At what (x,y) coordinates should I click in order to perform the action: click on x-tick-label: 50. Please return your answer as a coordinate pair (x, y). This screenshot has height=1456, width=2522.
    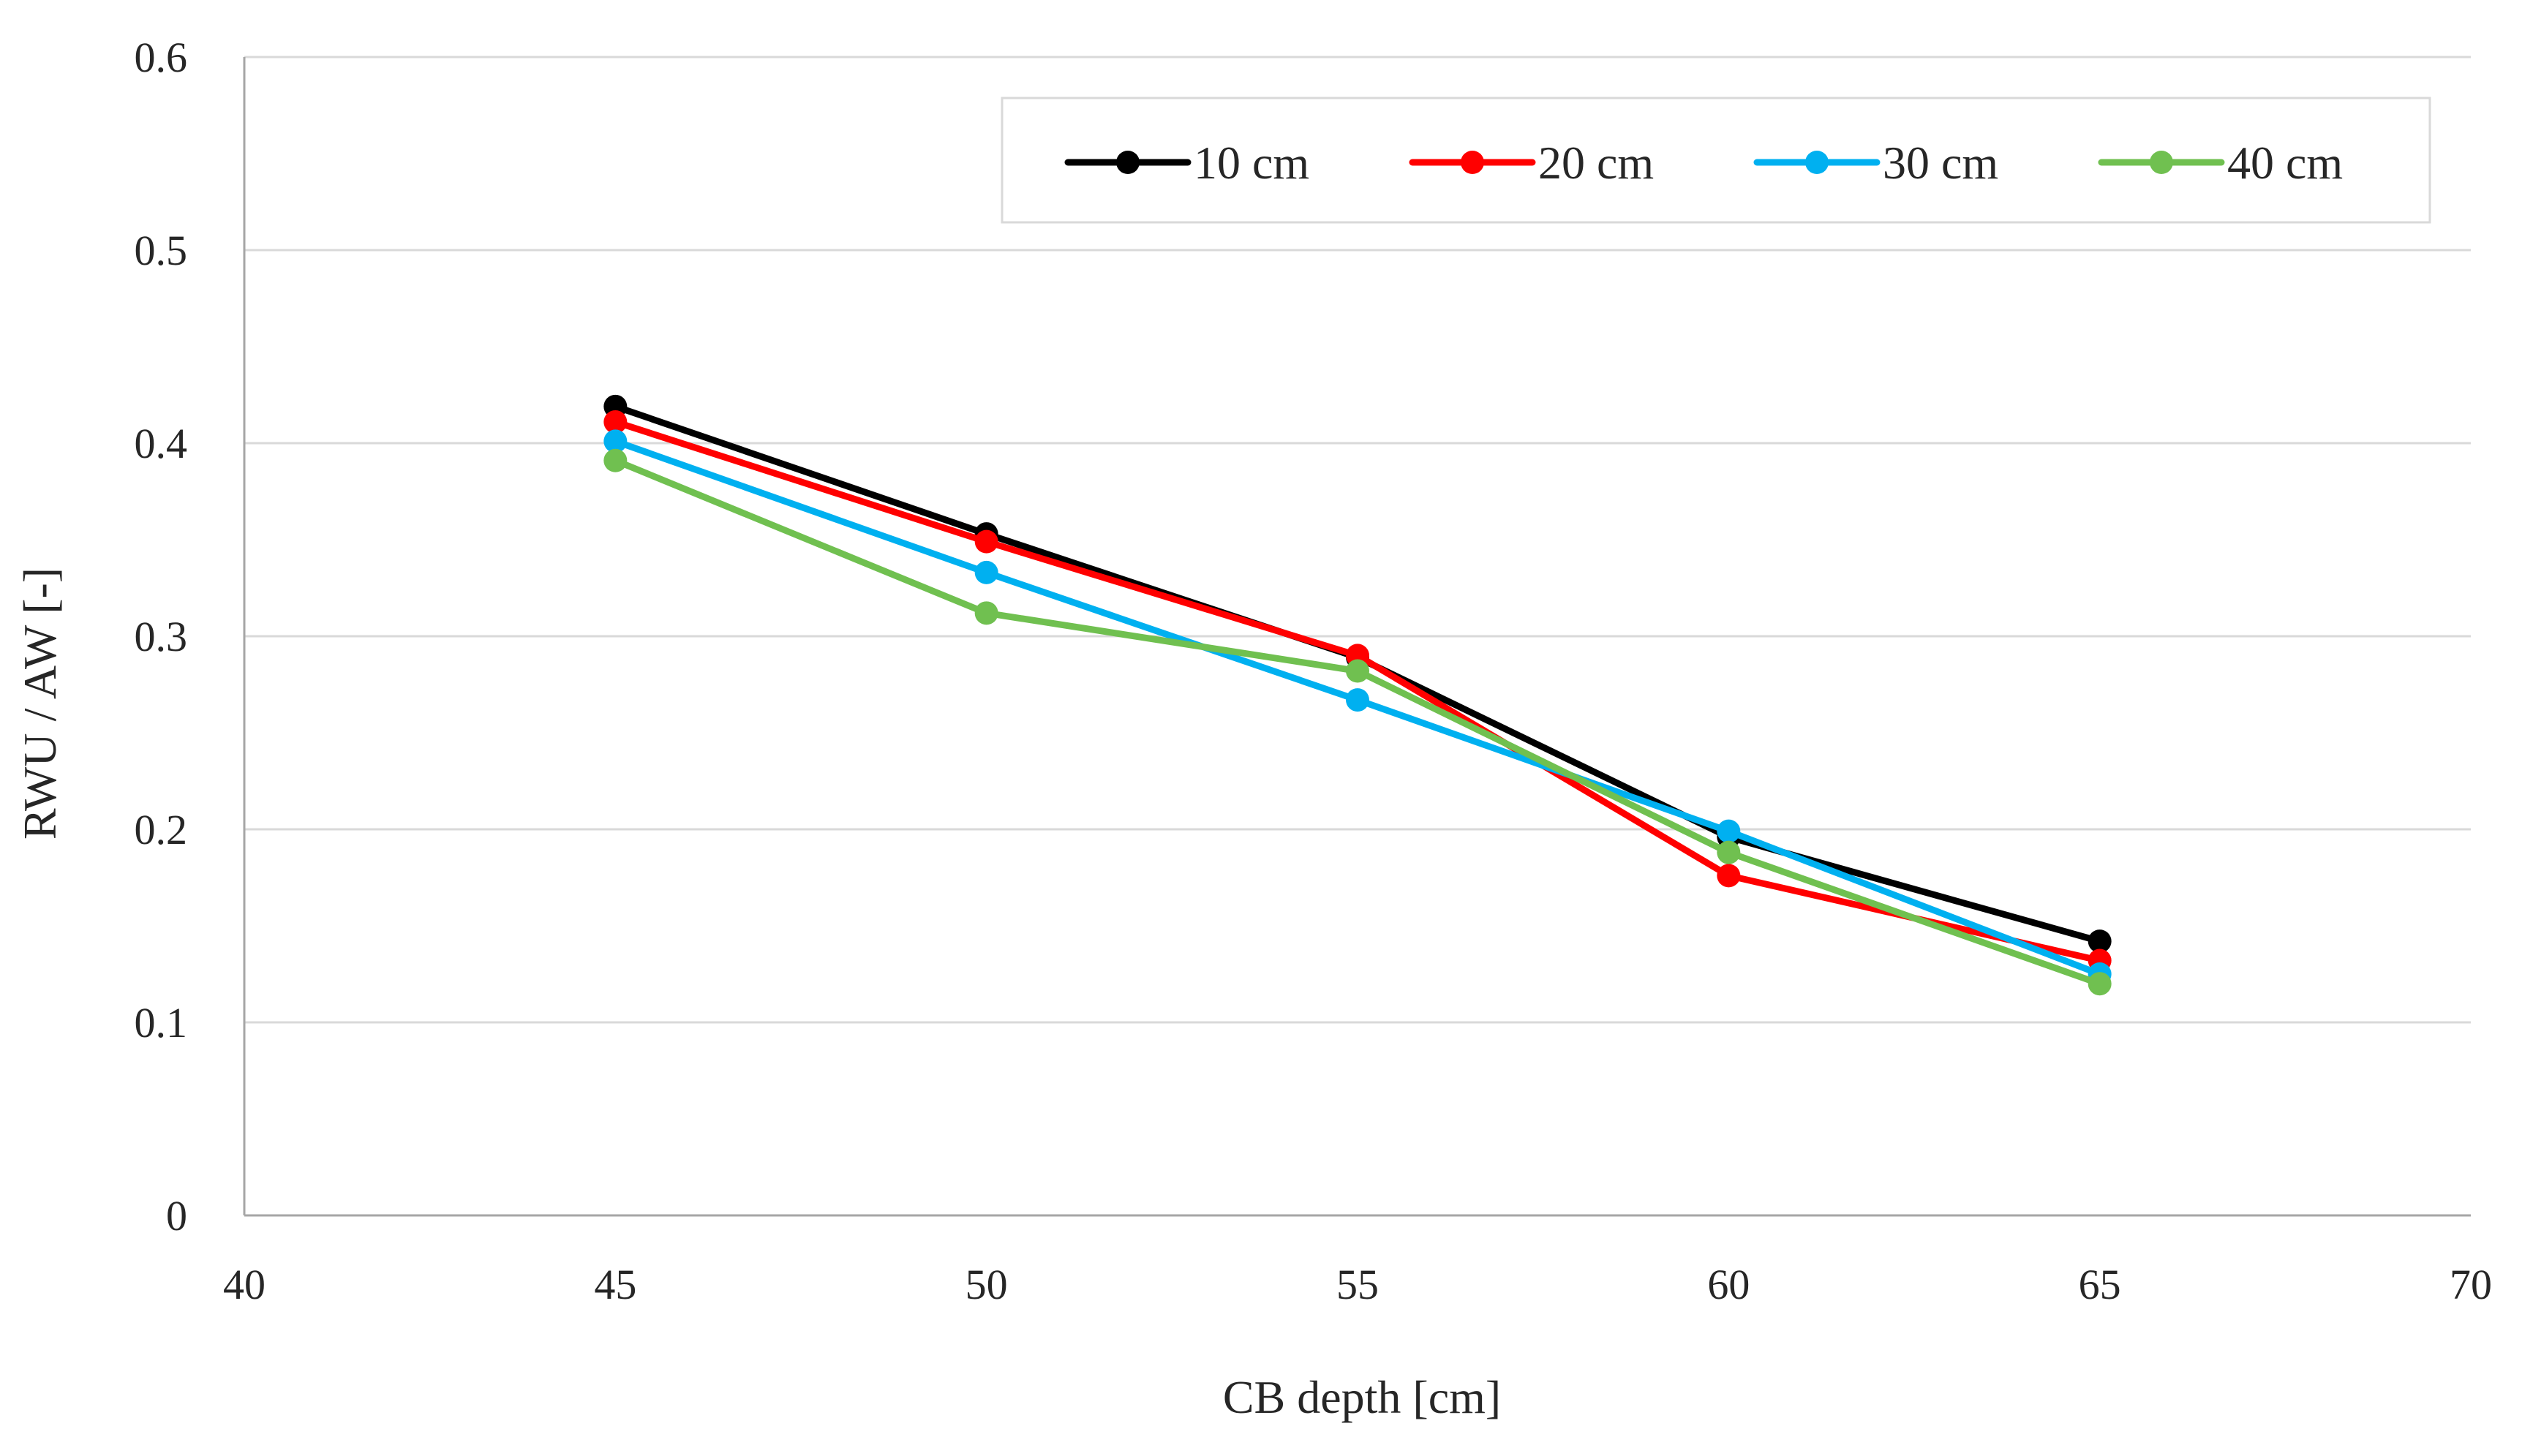
    Looking at the image, I should click on (986, 1284).